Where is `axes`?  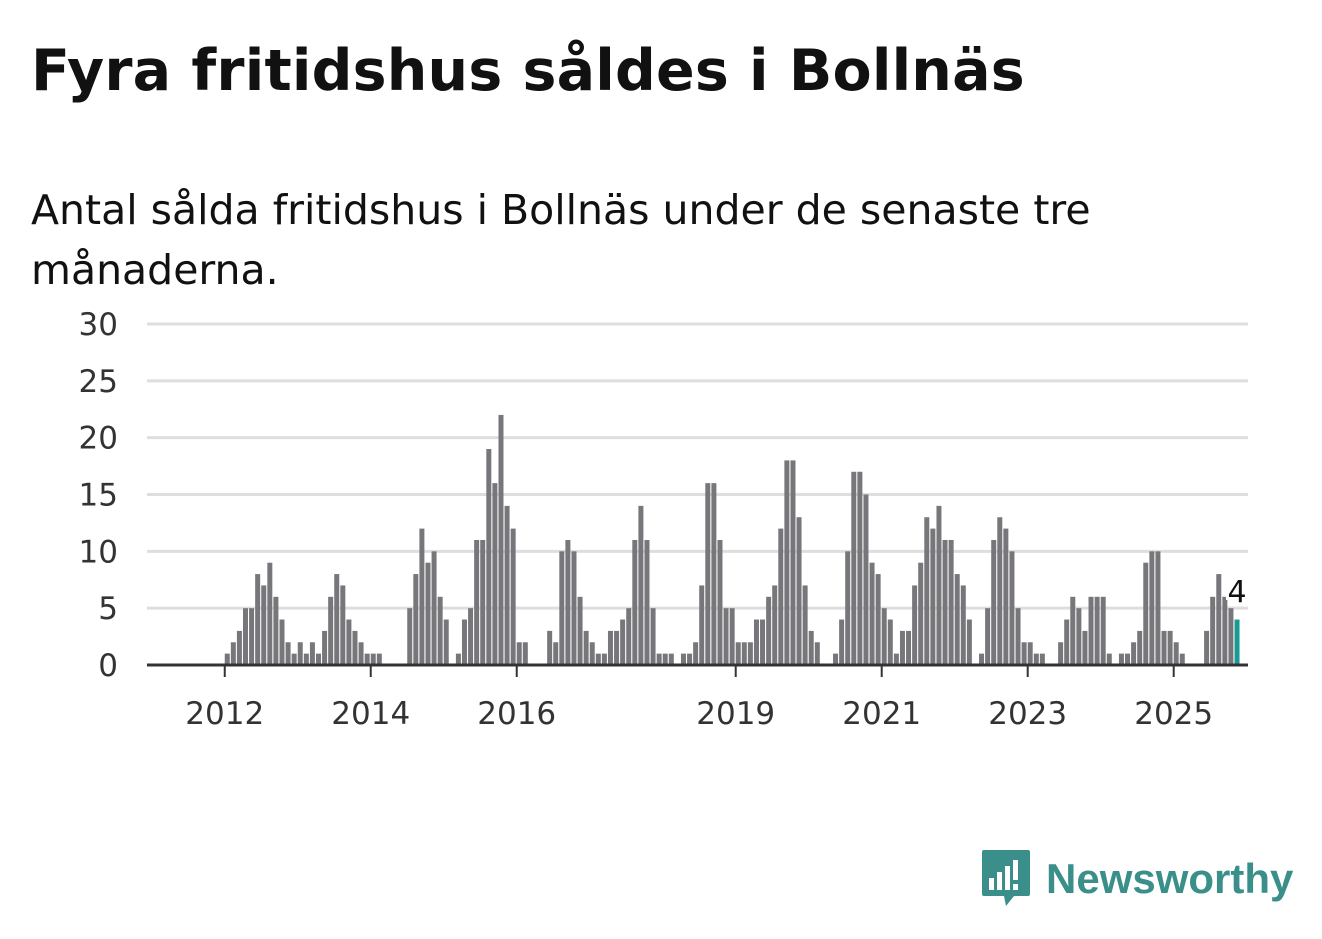
axes is located at coordinates (697, 670).